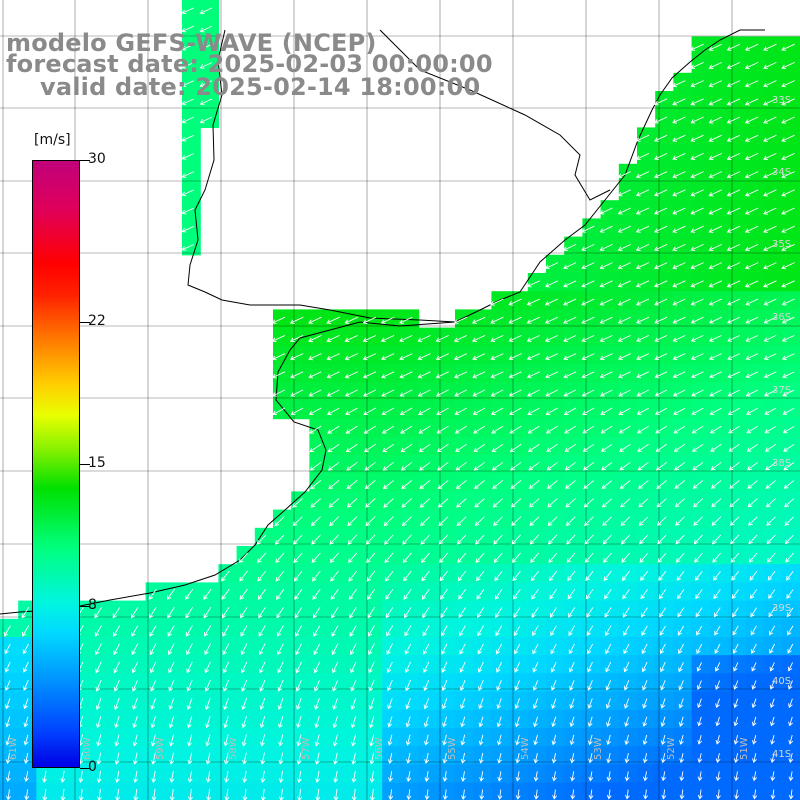  What do you see at coordinates (85, 606) in the screenshot?
I see `colorbar-tick` at bounding box center [85, 606].